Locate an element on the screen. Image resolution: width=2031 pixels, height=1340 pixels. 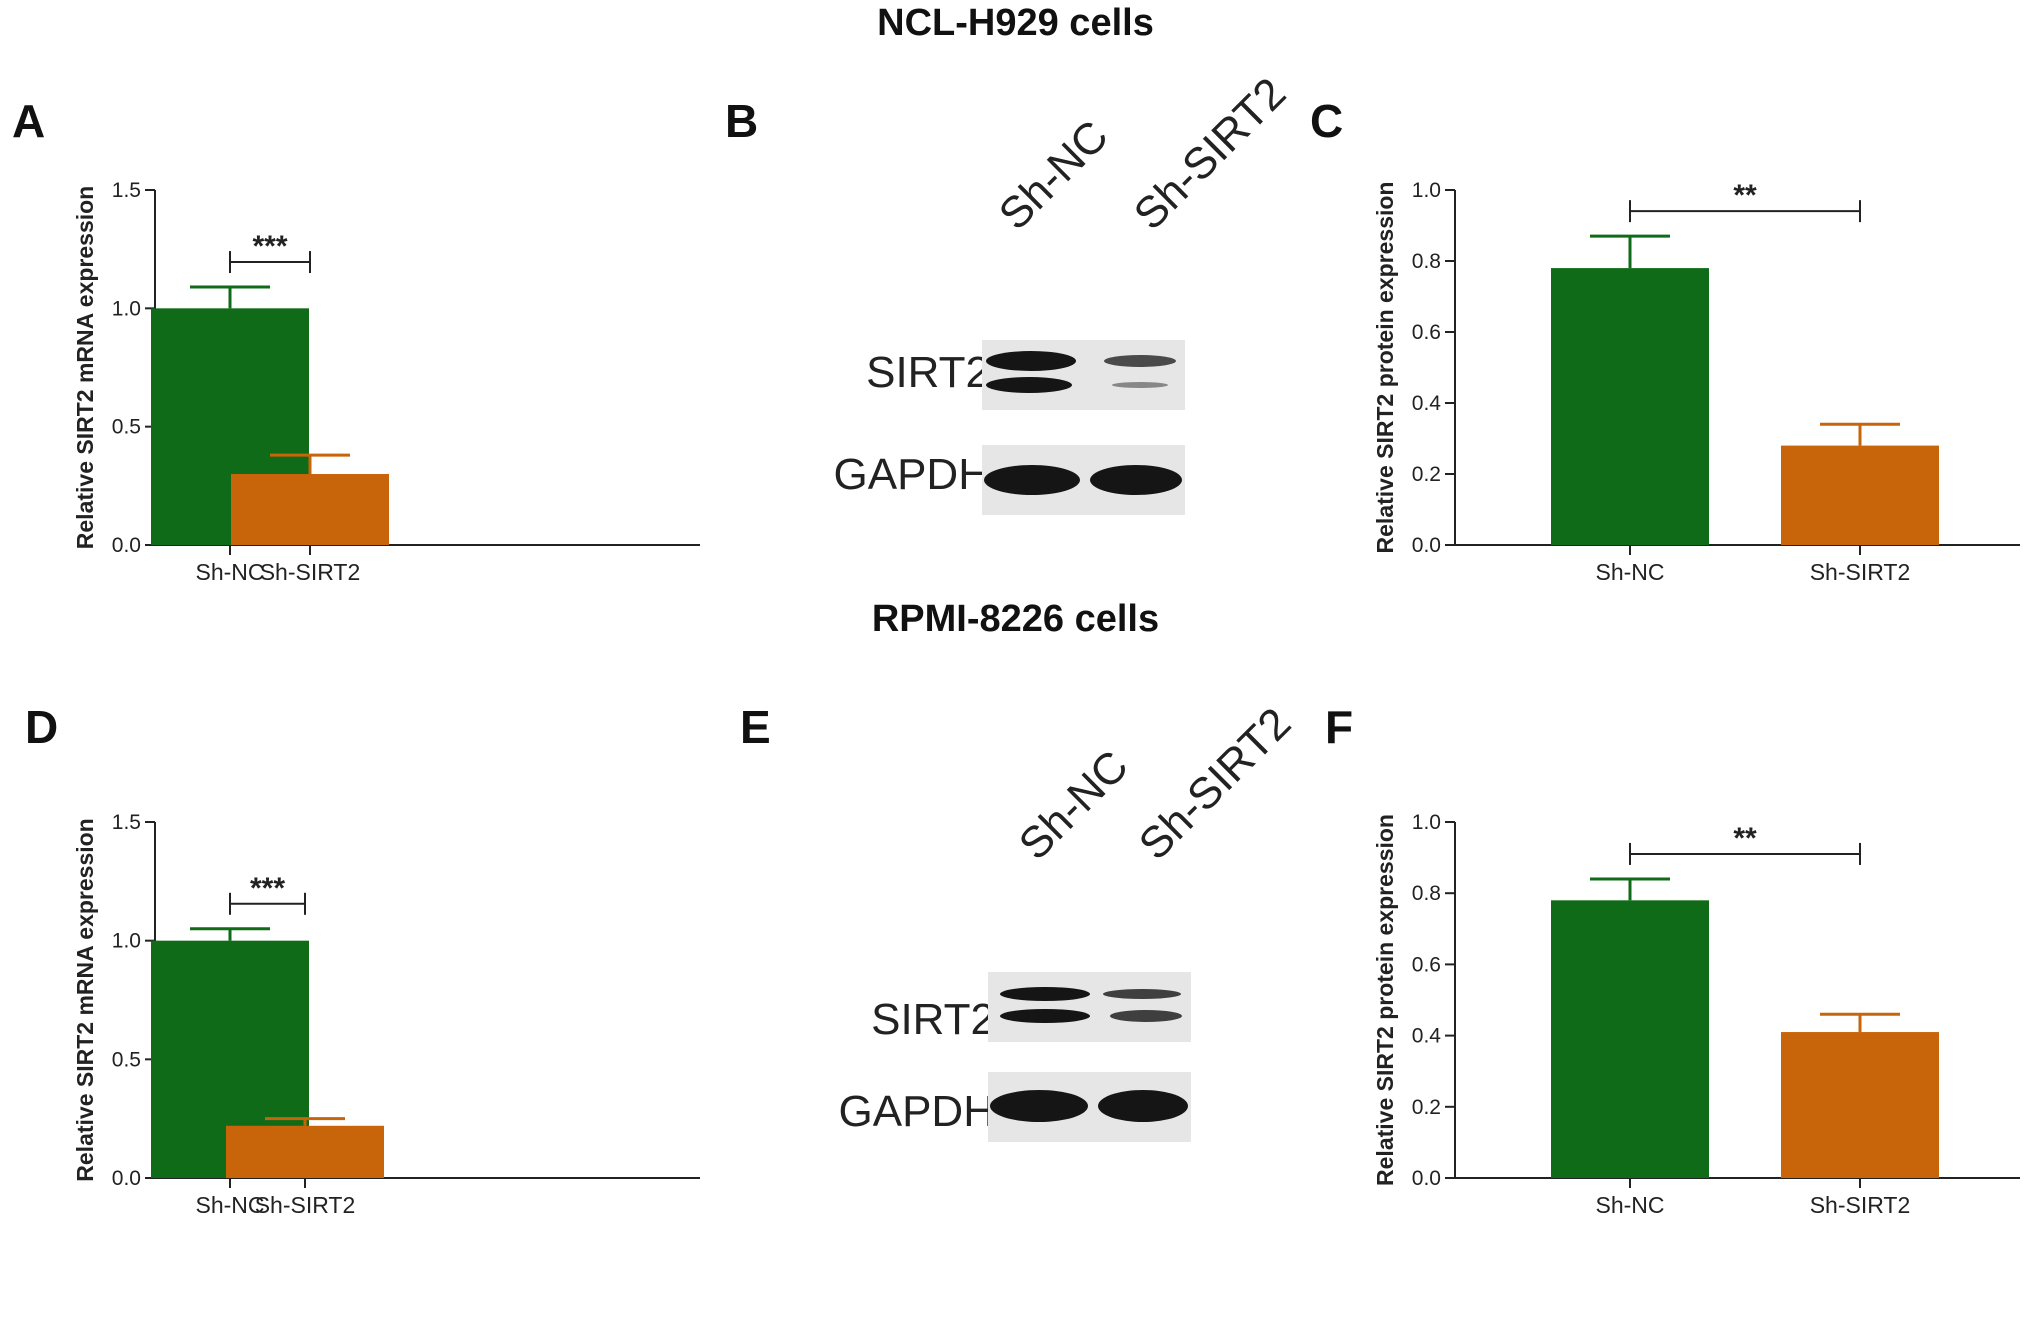
panel-letter-f: F is located at coordinates (1339, 727).